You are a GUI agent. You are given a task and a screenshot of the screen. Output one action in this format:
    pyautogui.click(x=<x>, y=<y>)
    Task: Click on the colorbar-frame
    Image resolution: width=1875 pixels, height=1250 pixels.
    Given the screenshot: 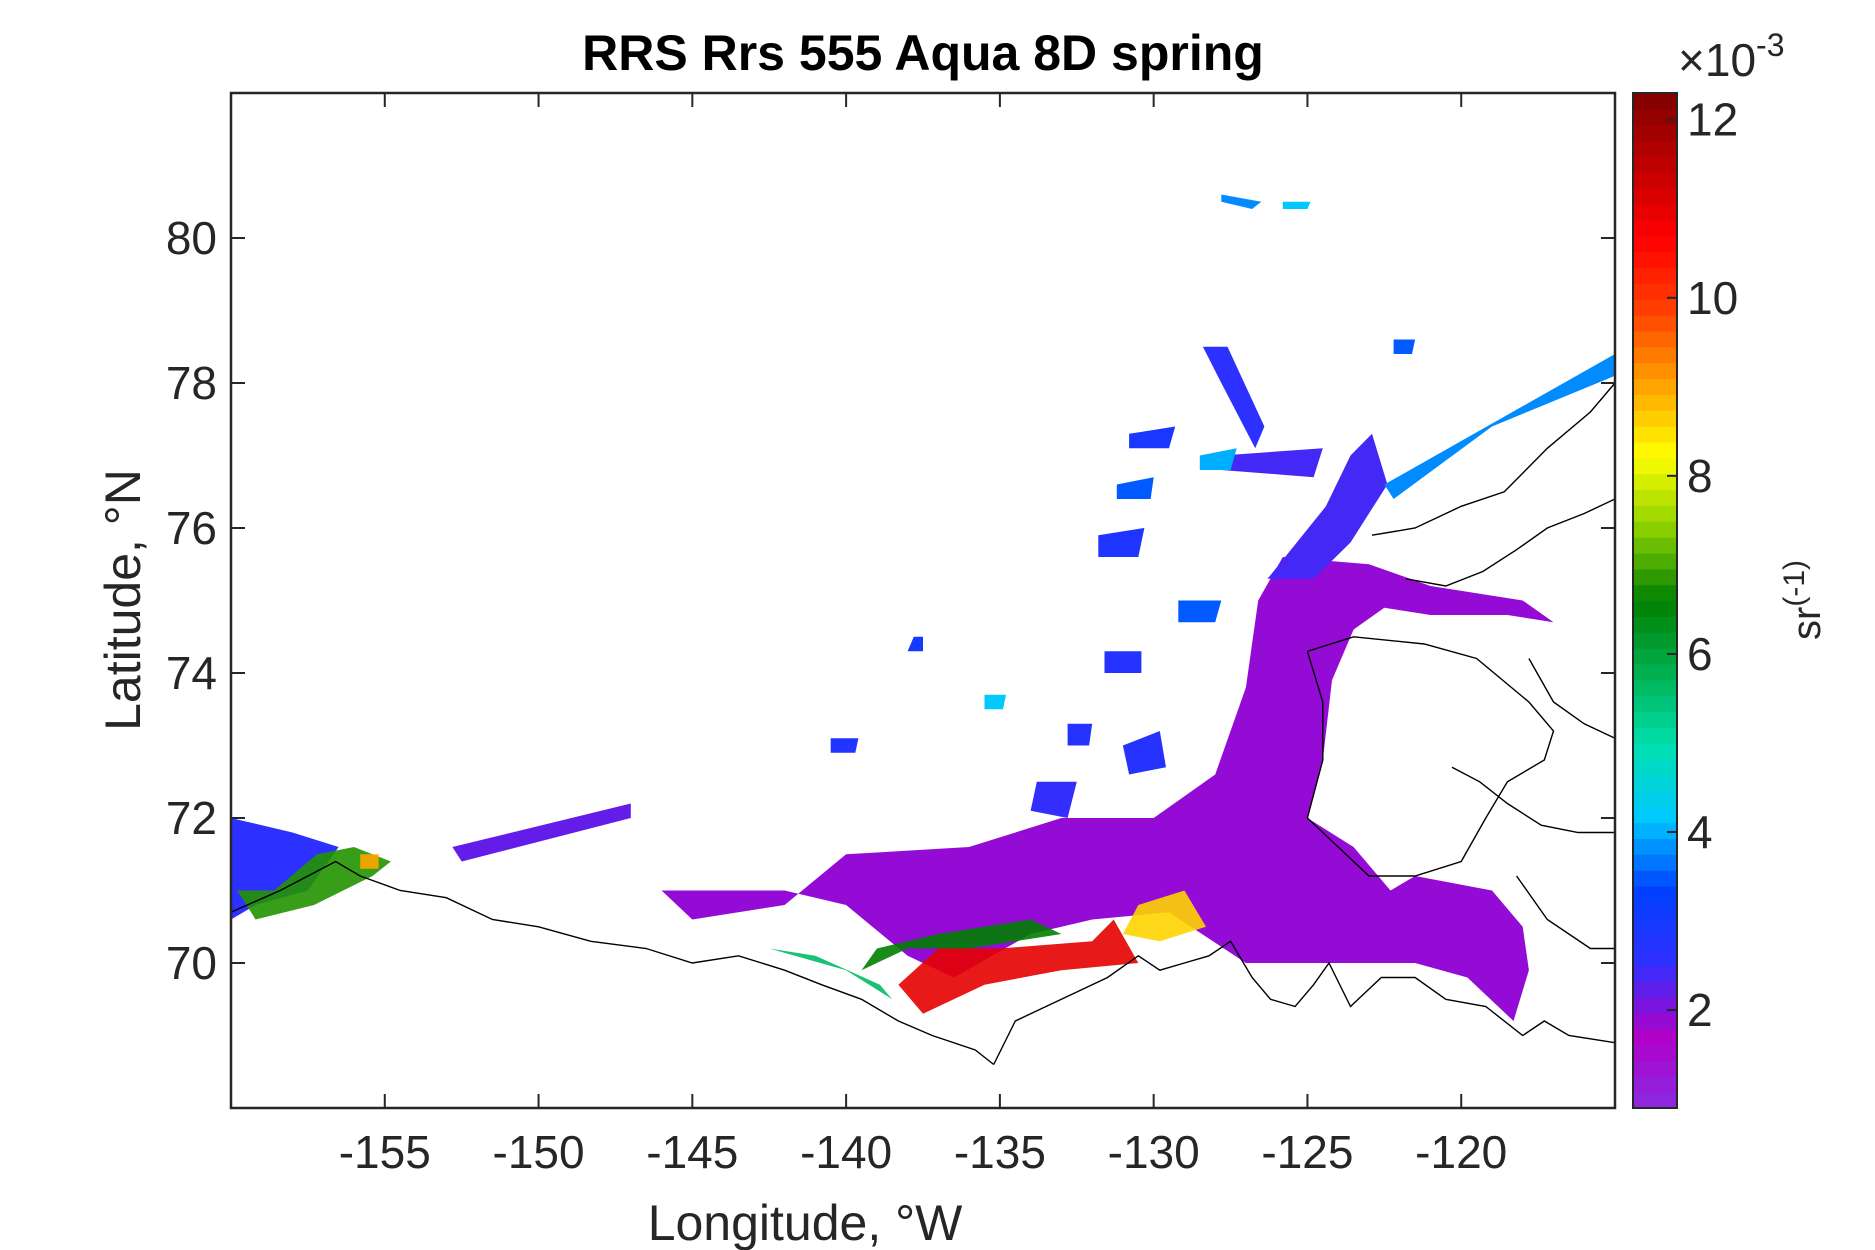 What is the action you would take?
    pyautogui.click(x=1655, y=600)
    